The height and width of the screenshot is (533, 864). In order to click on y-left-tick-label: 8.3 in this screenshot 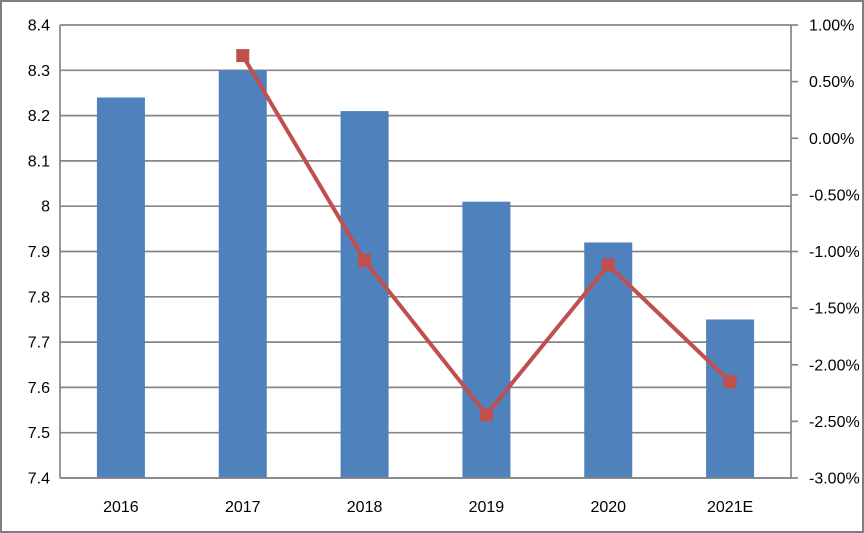, I will do `click(39, 71)`.